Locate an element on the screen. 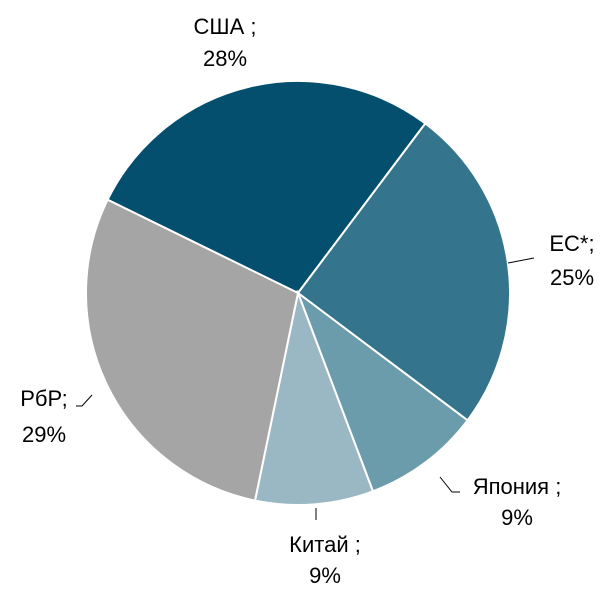 The height and width of the screenshot is (593, 611). slice-label: РбР; is located at coordinates (44, 398).